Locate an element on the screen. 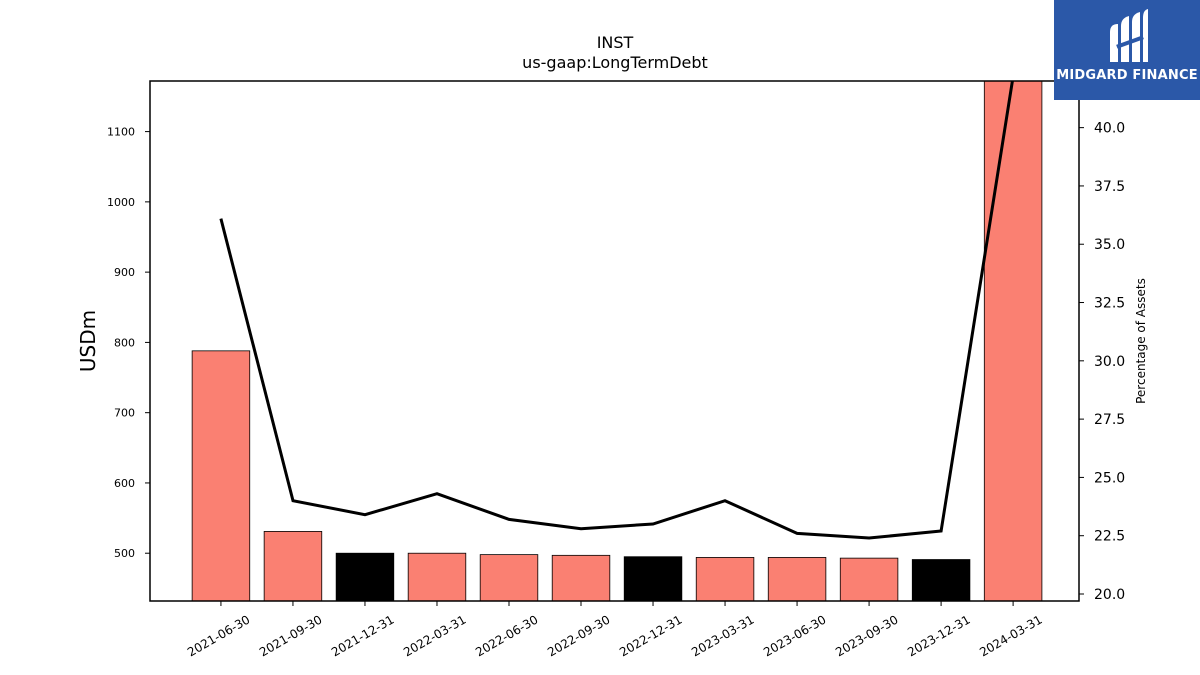  chart-title: INST is located at coordinates (615, 42).